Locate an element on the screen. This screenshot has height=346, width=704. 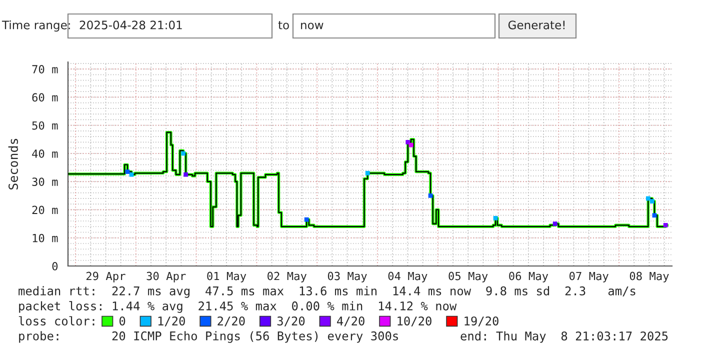
legend-label: 19/20 is located at coordinates (481, 321).